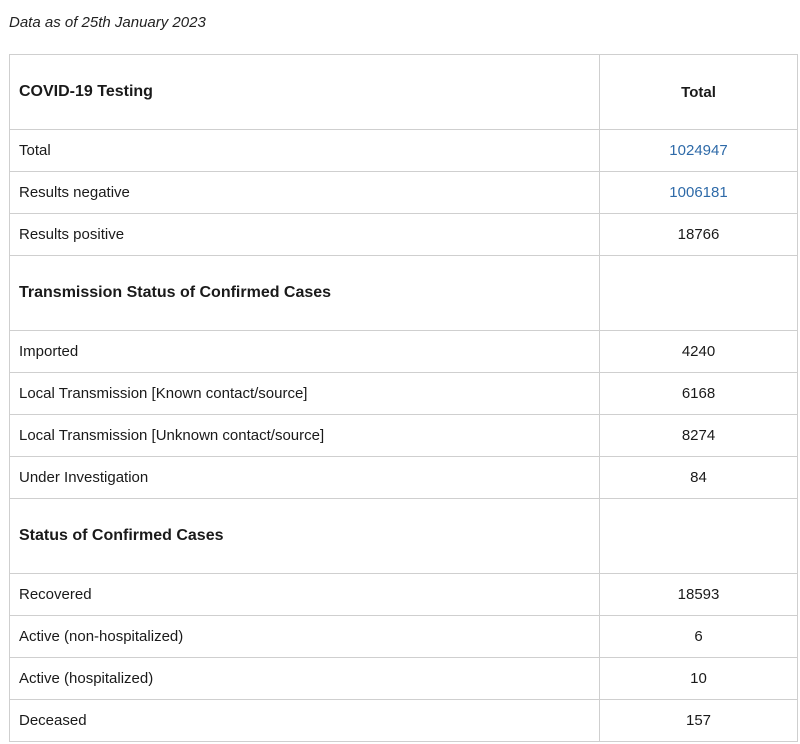 The image size is (800, 744). I want to click on table-header-row: COVID-19 Testing Total, so click(403, 92).